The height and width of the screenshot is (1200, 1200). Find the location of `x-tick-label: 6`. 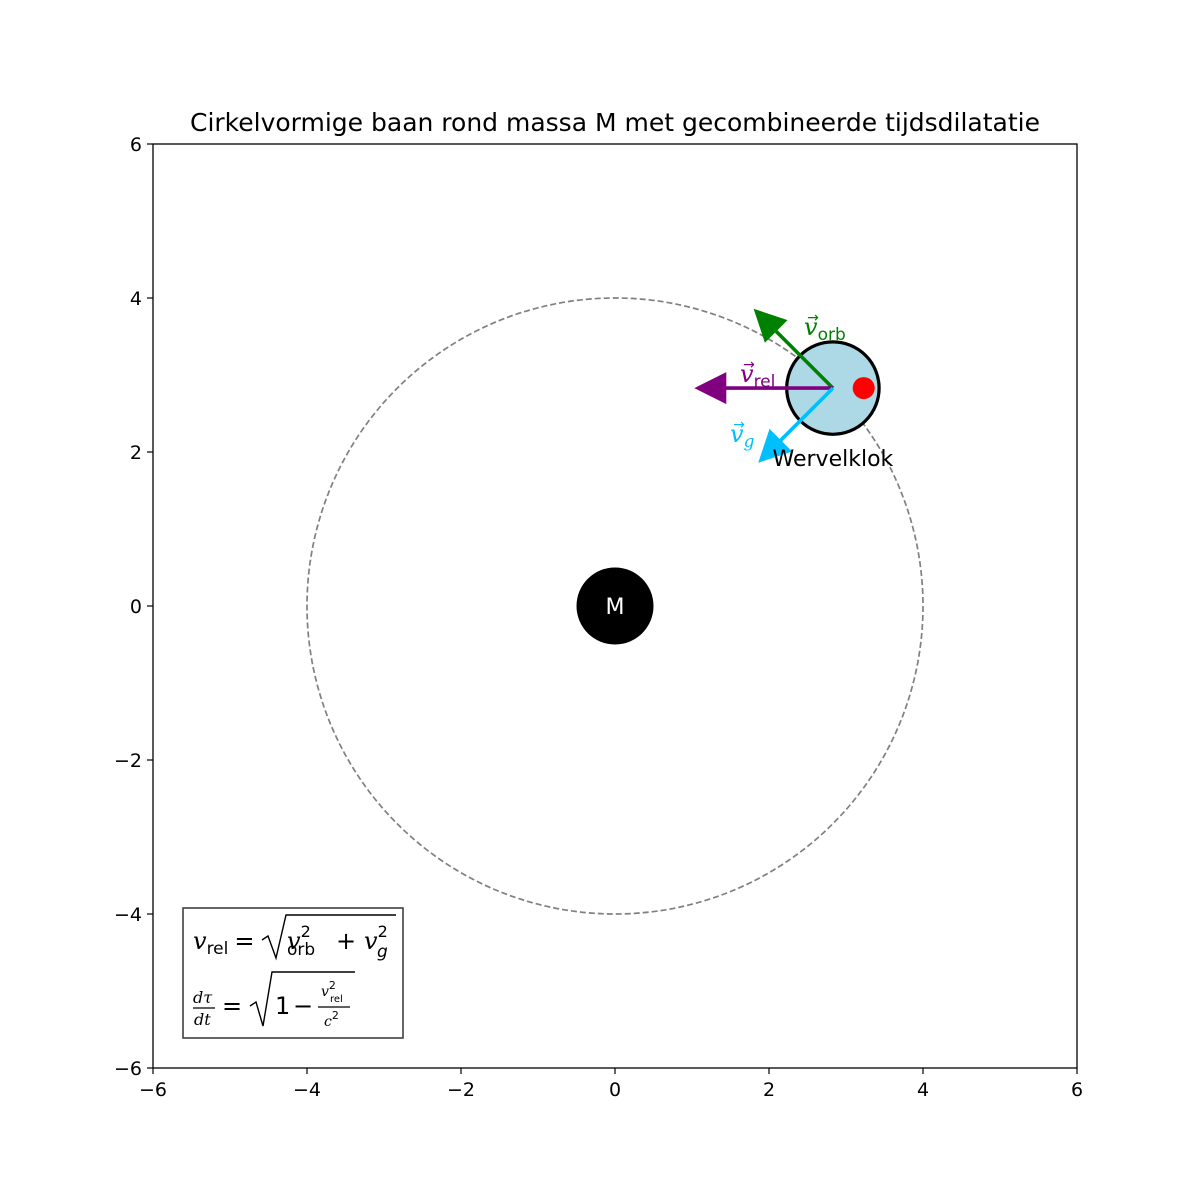

x-tick-label: 6 is located at coordinates (1077, 1090).